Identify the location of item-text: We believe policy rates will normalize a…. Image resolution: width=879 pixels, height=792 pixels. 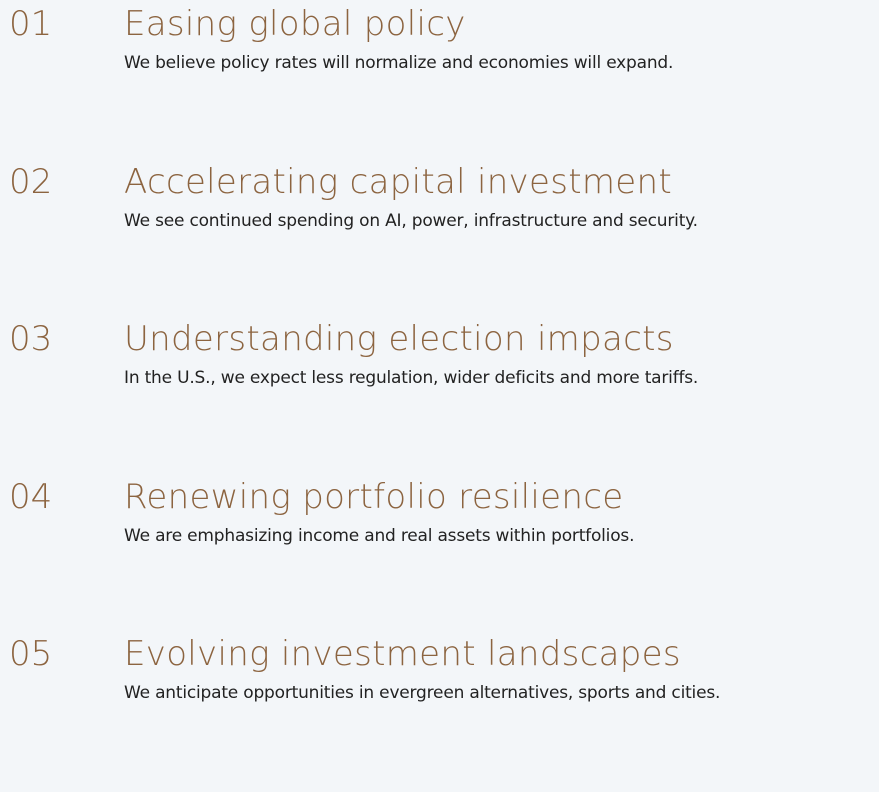
(399, 63).